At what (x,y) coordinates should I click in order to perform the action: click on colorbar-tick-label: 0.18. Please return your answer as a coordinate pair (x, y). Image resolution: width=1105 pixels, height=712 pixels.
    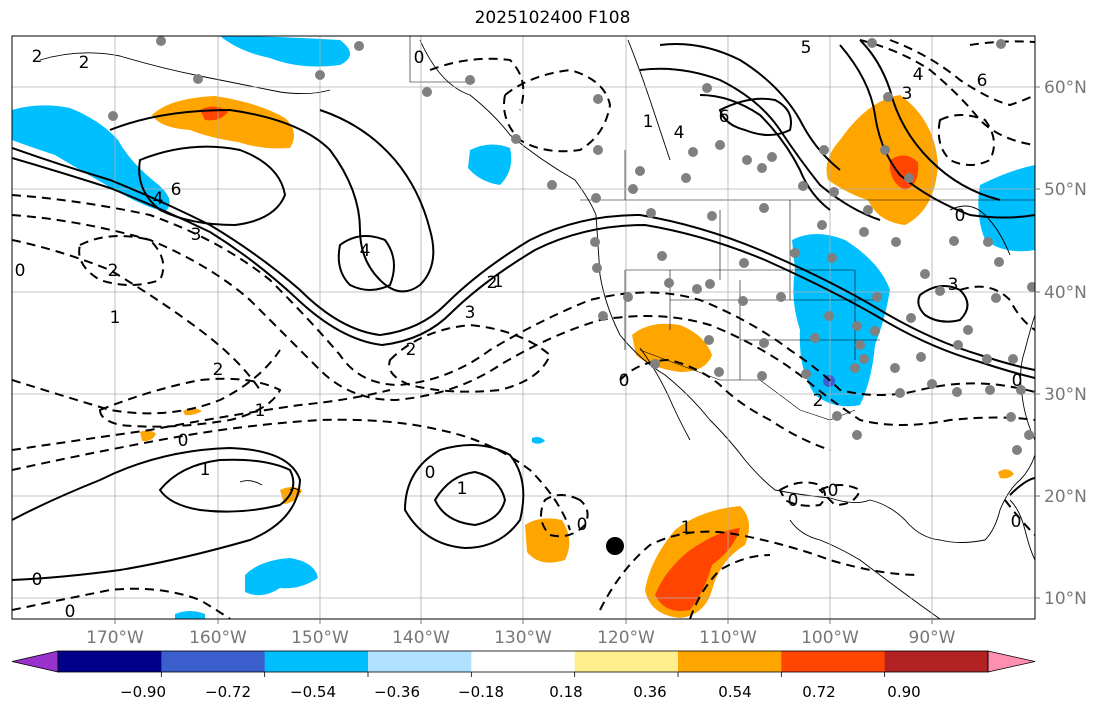
    Looking at the image, I should click on (565, 692).